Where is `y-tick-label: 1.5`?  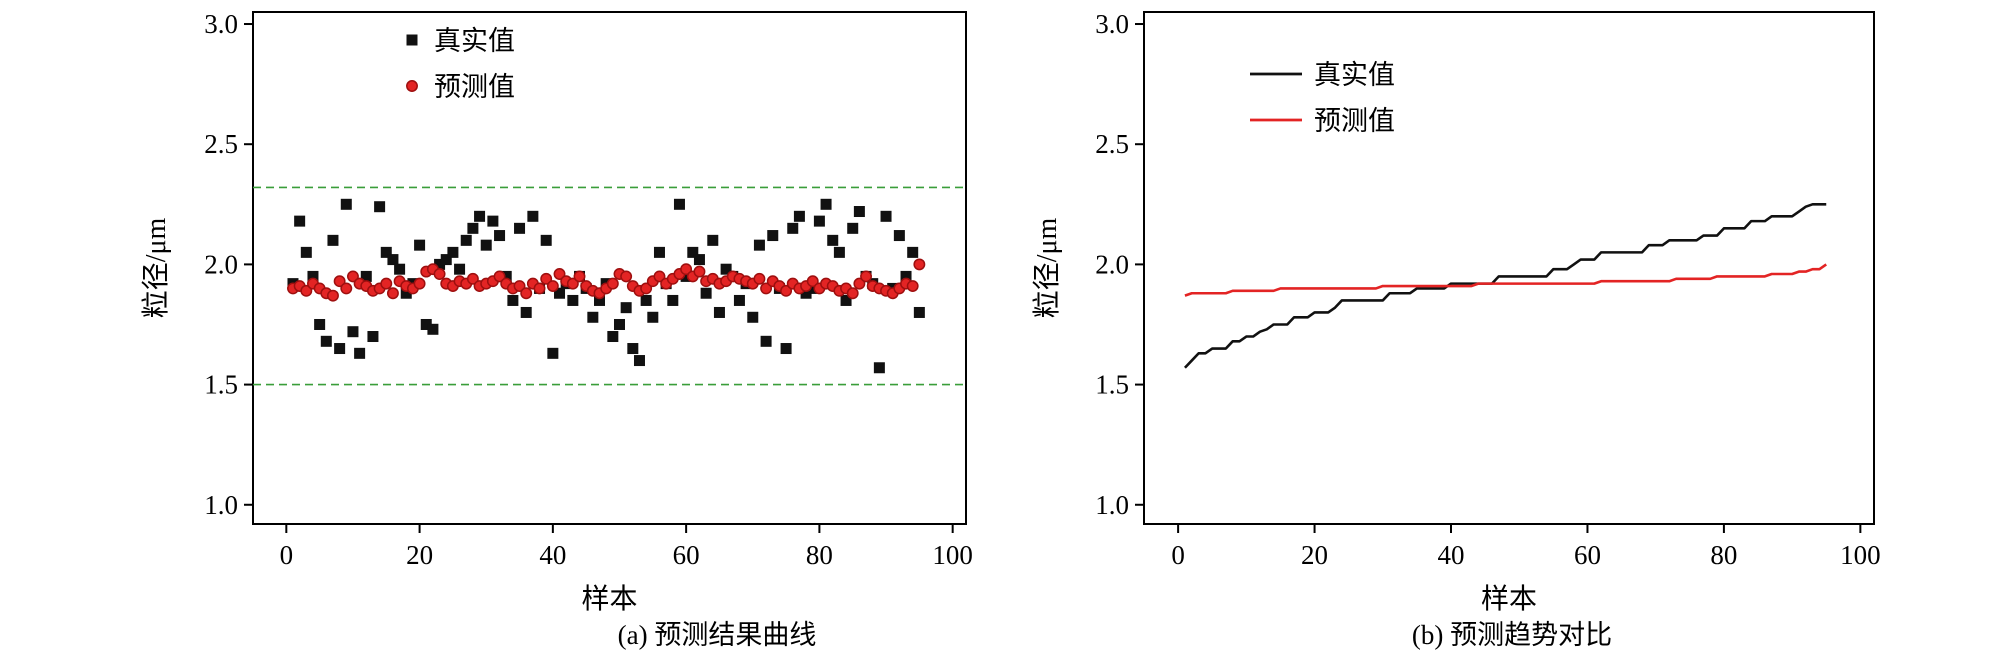 y-tick-label: 1.5 is located at coordinates (221, 385).